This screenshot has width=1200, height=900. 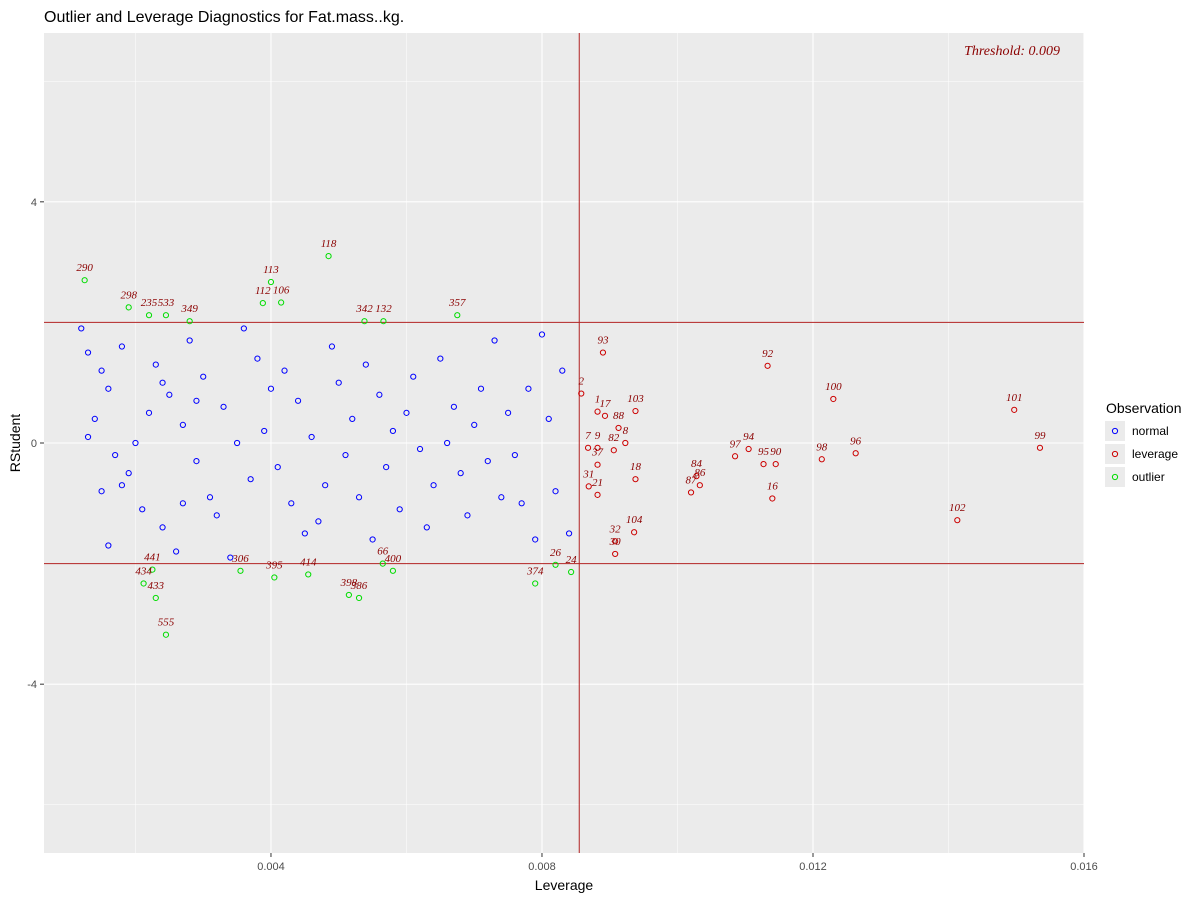 What do you see at coordinates (634, 520) in the screenshot?
I see `point-label: 104` at bounding box center [634, 520].